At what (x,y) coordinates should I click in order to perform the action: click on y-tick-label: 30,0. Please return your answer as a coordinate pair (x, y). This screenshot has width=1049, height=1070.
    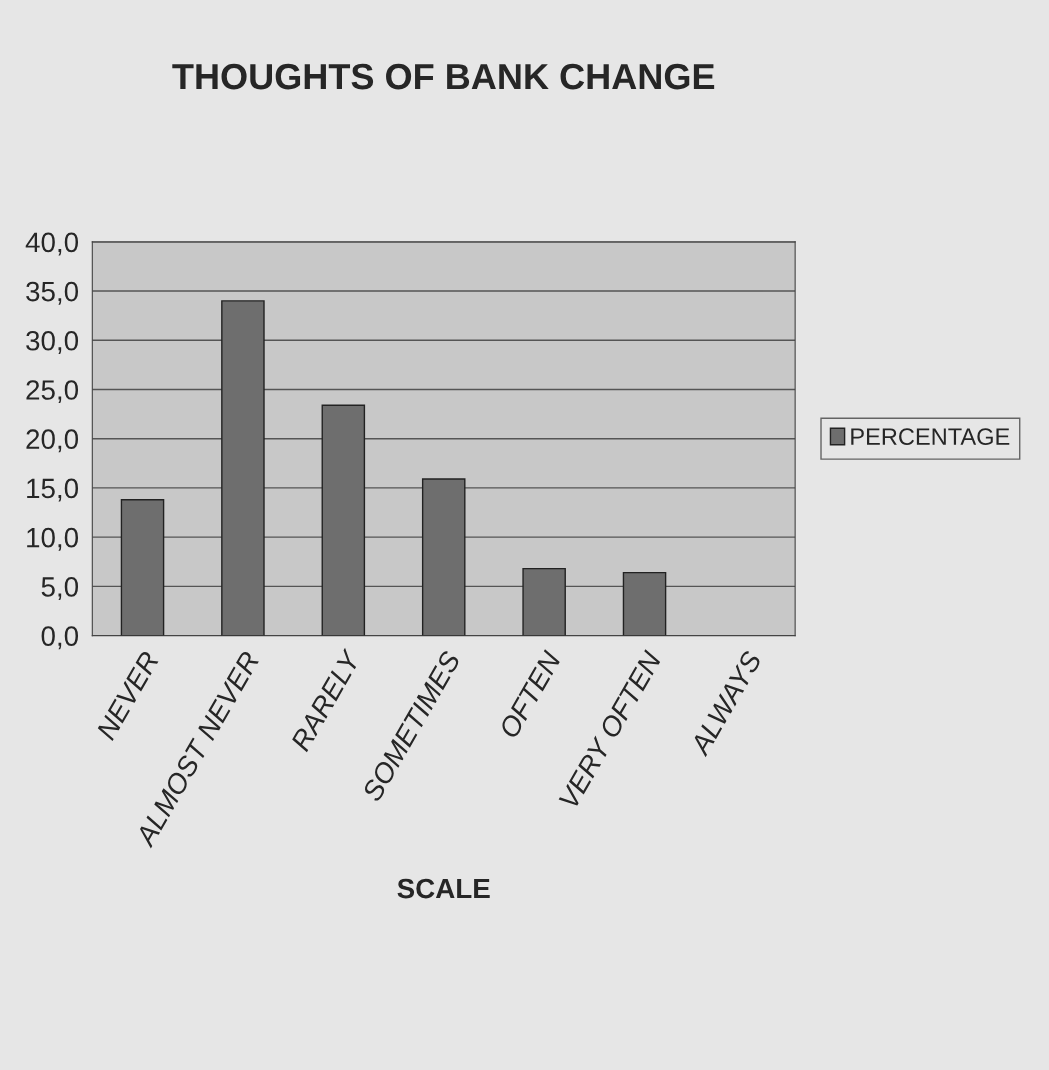
    Looking at the image, I should click on (52, 342).